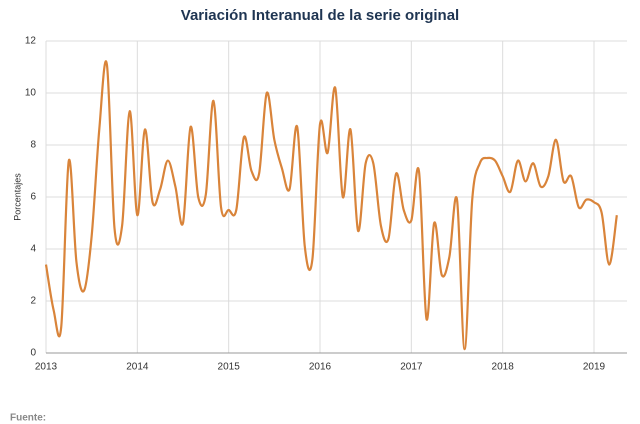 Image resolution: width=640 pixels, height=424 pixels. Describe the element at coordinates (46, 367) in the screenshot. I see `x-tick-label: 2013` at that location.